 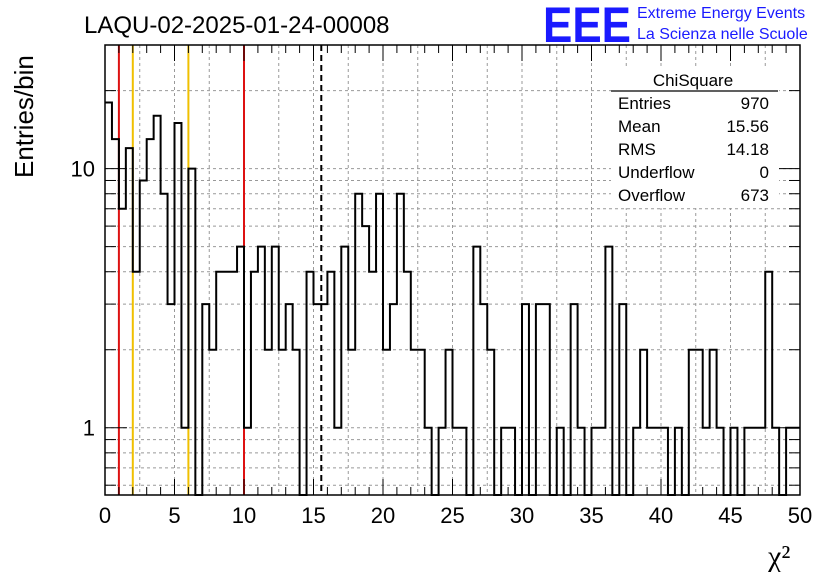 I want to click on stats-label-rms: RMS, so click(x=637, y=149).